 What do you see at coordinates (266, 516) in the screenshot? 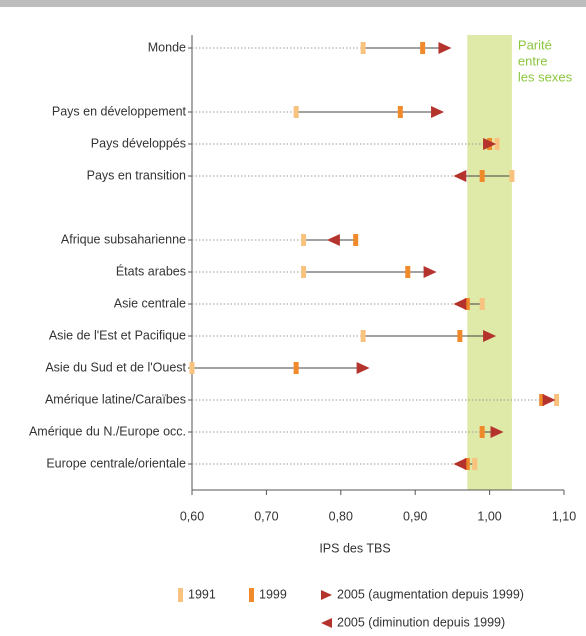
I see `x-tick-label: 0,70` at bounding box center [266, 516].